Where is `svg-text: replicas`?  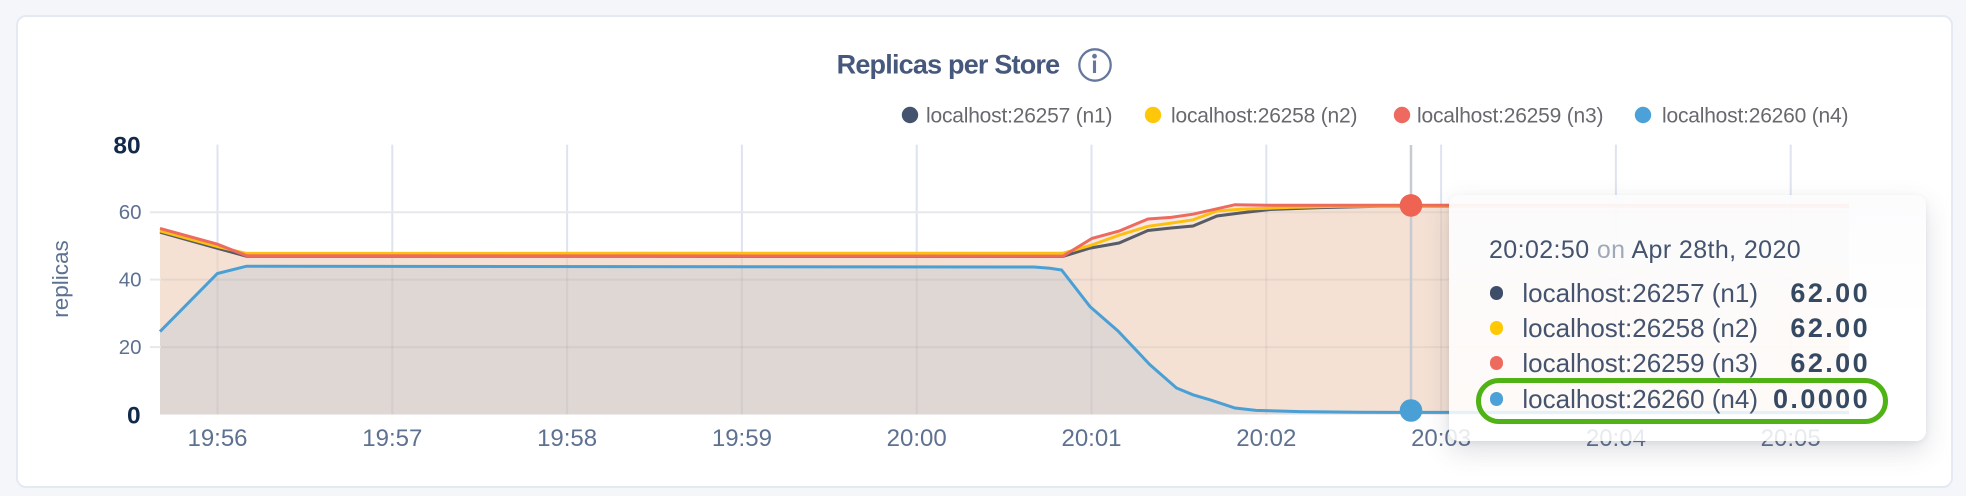 svg-text: replicas is located at coordinates (60, 279).